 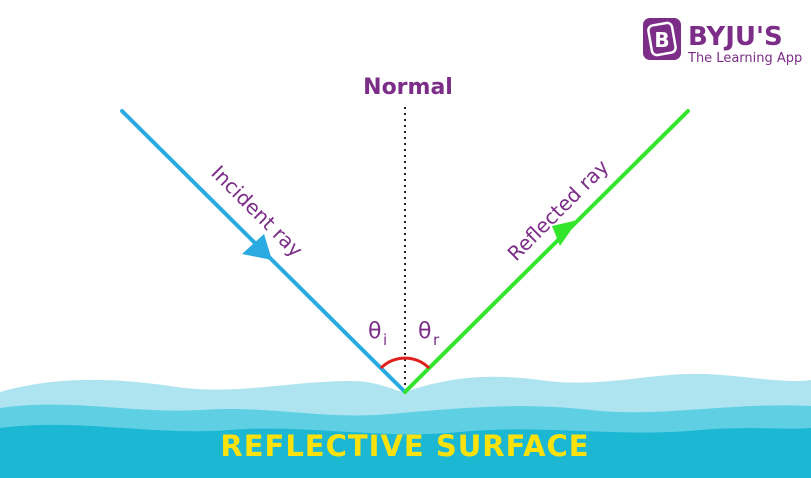 I want to click on angle-arc, so click(x=405, y=363).